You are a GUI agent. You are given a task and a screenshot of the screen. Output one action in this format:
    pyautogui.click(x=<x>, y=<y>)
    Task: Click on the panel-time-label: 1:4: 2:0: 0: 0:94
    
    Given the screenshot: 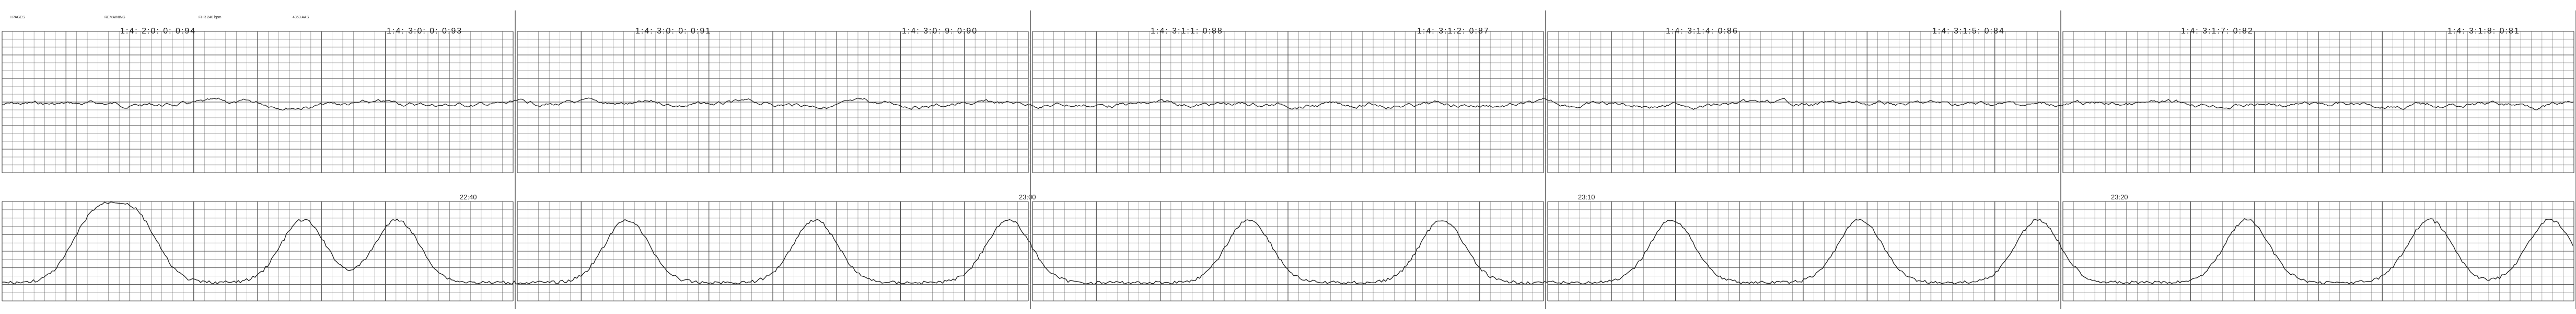 What is the action you would take?
    pyautogui.click(x=158, y=31)
    